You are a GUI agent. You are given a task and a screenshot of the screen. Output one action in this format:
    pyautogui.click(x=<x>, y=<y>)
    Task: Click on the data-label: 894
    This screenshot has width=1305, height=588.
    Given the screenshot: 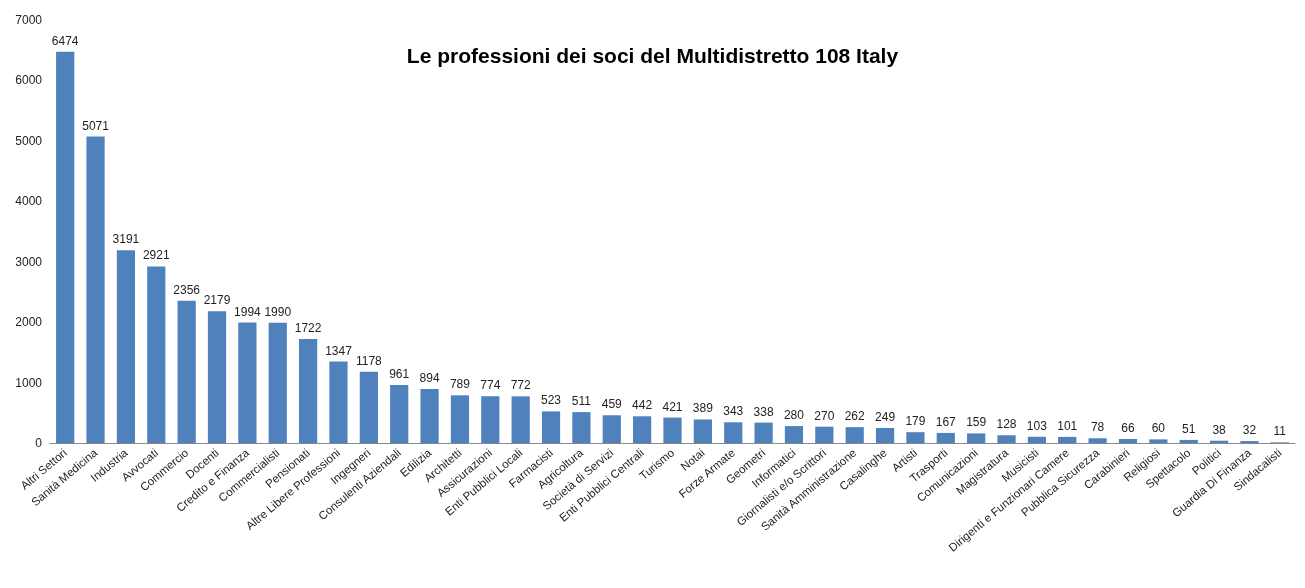 What is the action you would take?
    pyautogui.click(x=429, y=377)
    